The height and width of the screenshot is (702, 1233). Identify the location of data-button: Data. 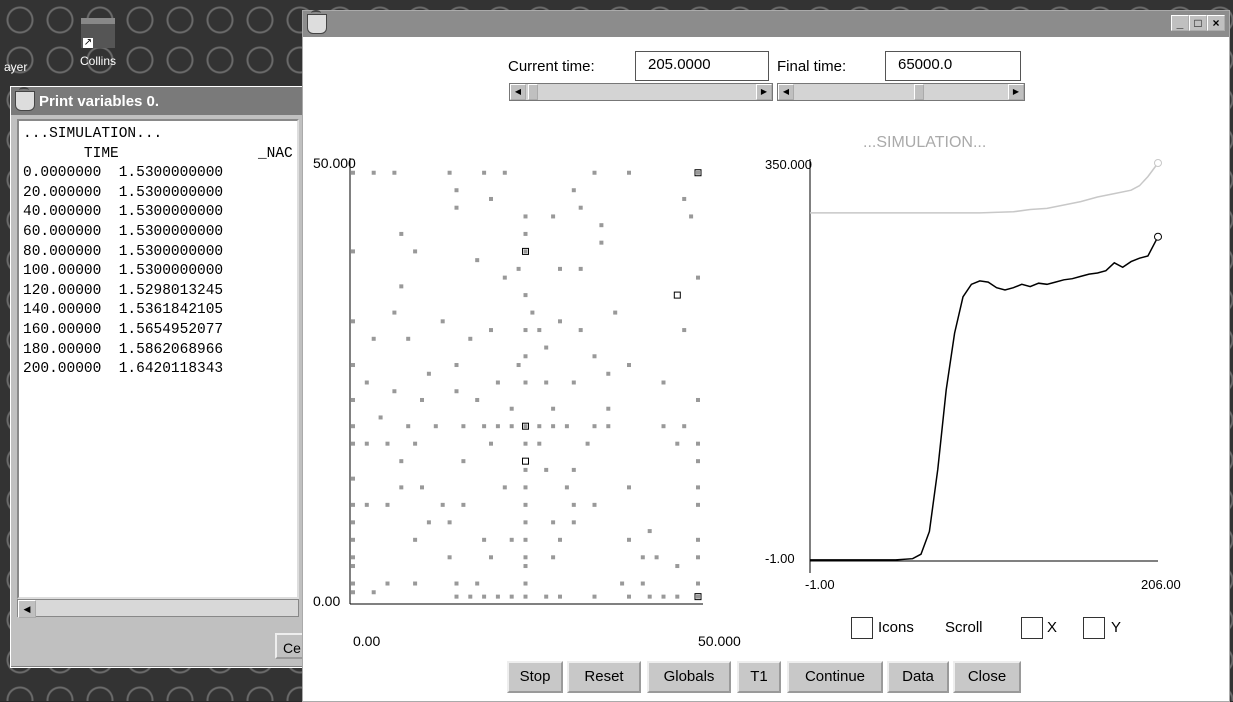
(918, 677).